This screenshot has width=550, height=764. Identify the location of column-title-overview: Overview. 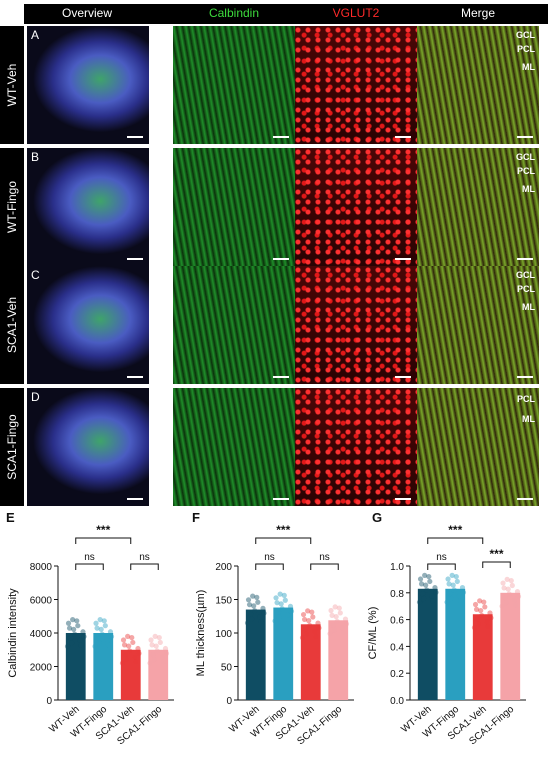
(86, 13).